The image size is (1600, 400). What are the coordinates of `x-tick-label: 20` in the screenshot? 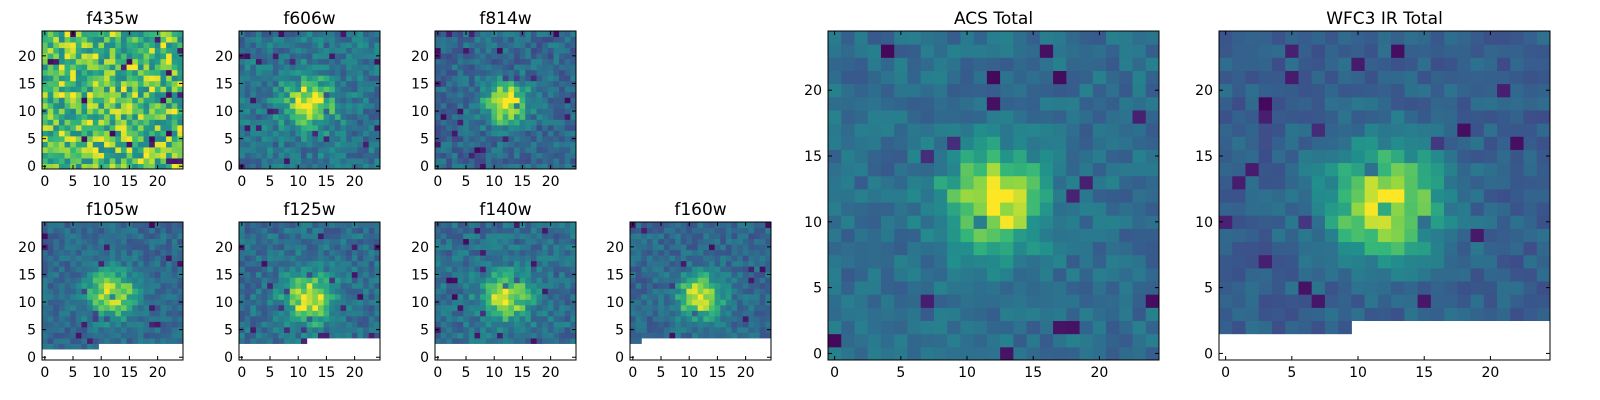 It's located at (1100, 373).